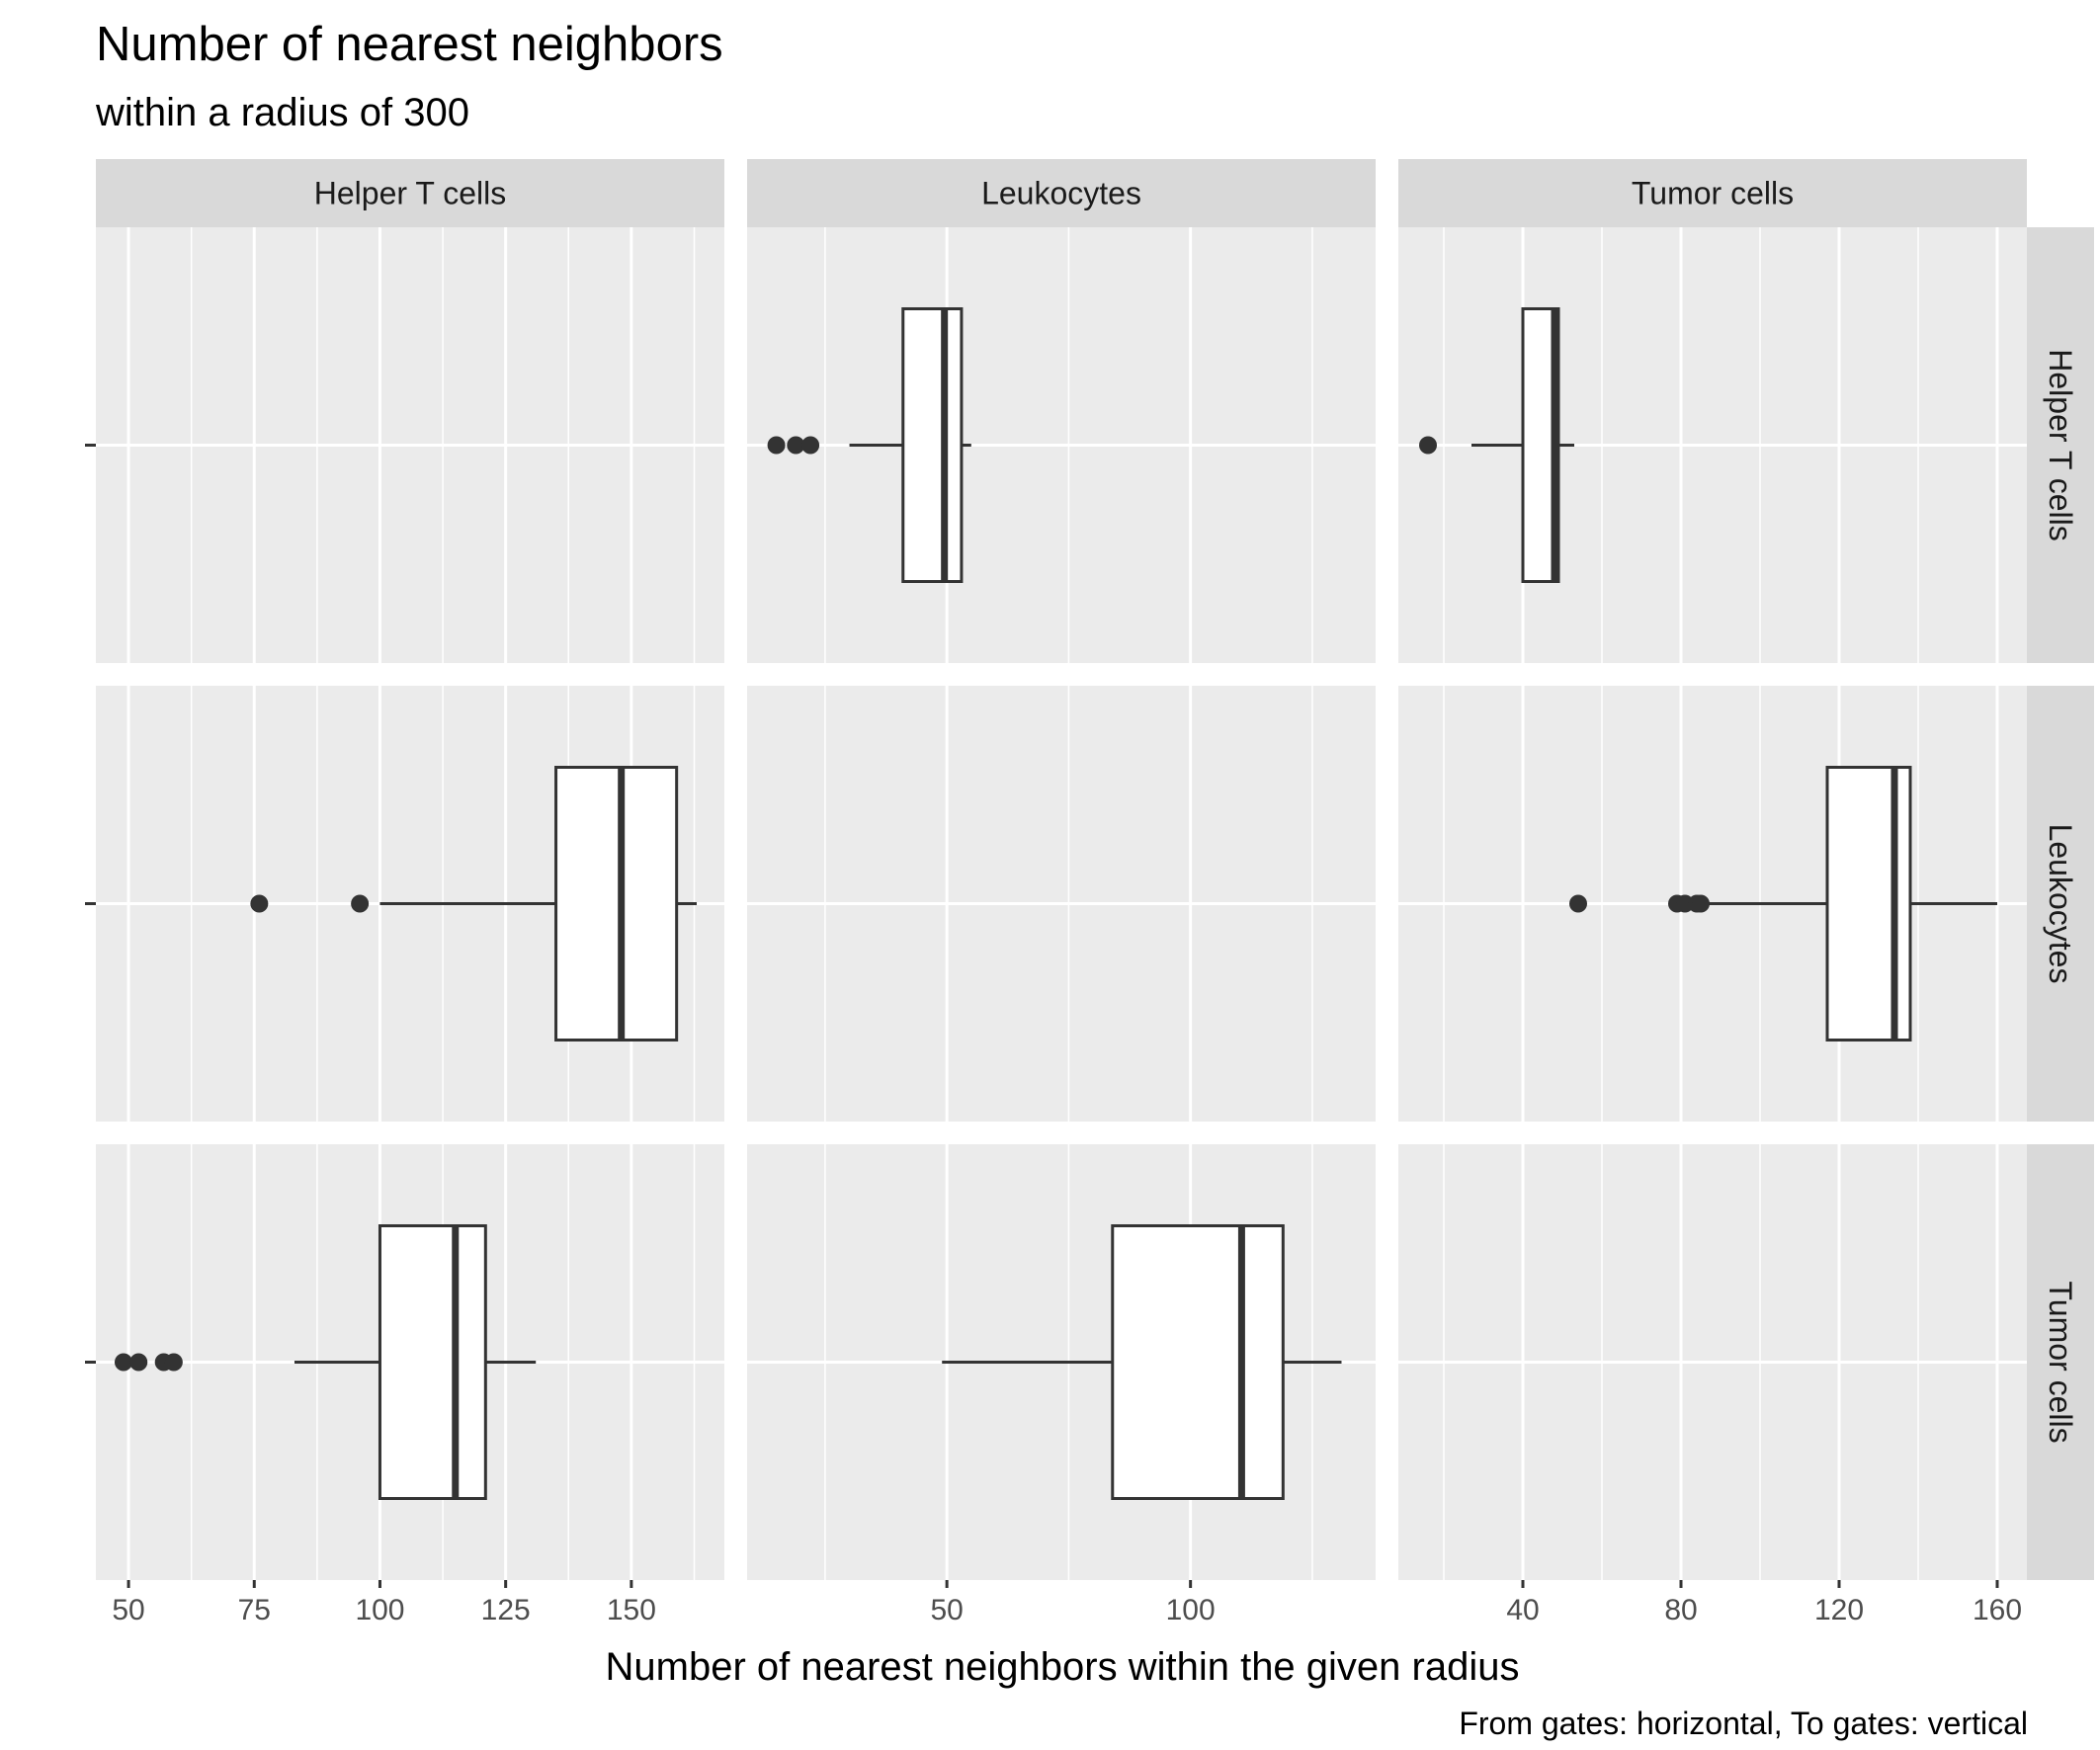  Describe the element at coordinates (1522, 1610) in the screenshot. I see `x-tick-label: 40` at that location.